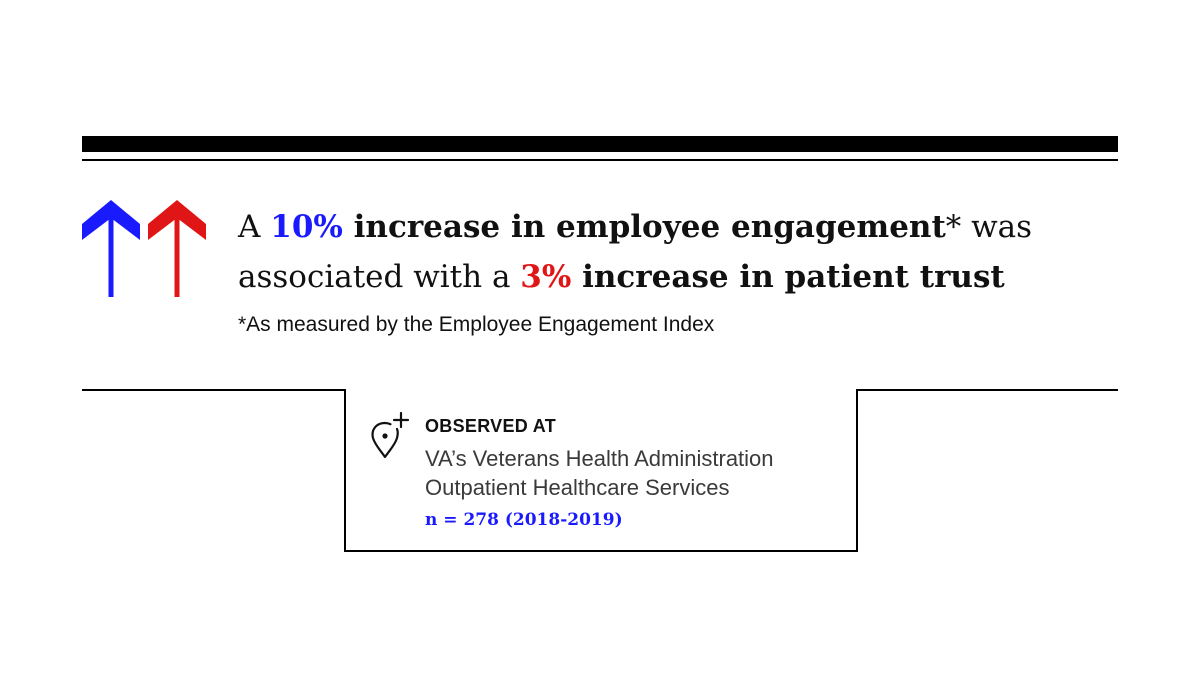  What do you see at coordinates (306, 227) in the screenshot?
I see `engagement-percentage: 10%` at bounding box center [306, 227].